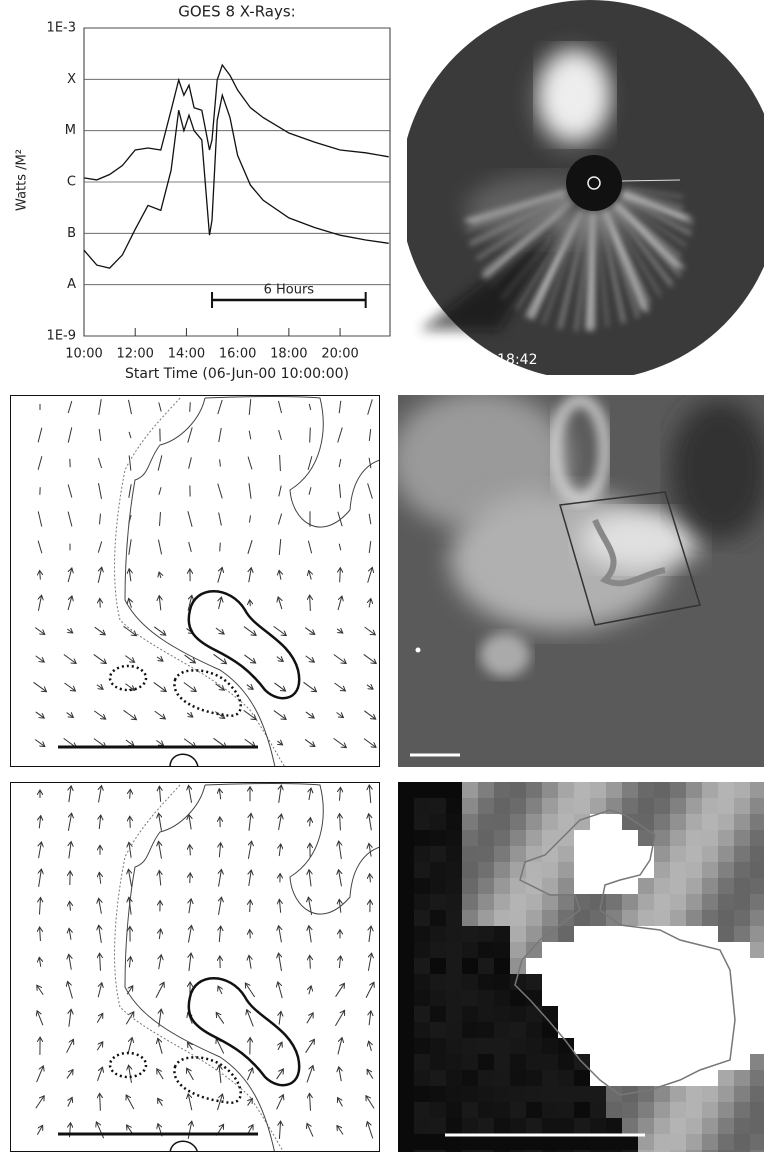 This screenshot has height=1152, width=764. Describe the element at coordinates (71, 79) in the screenshot. I see `y-tick-label: X` at that location.